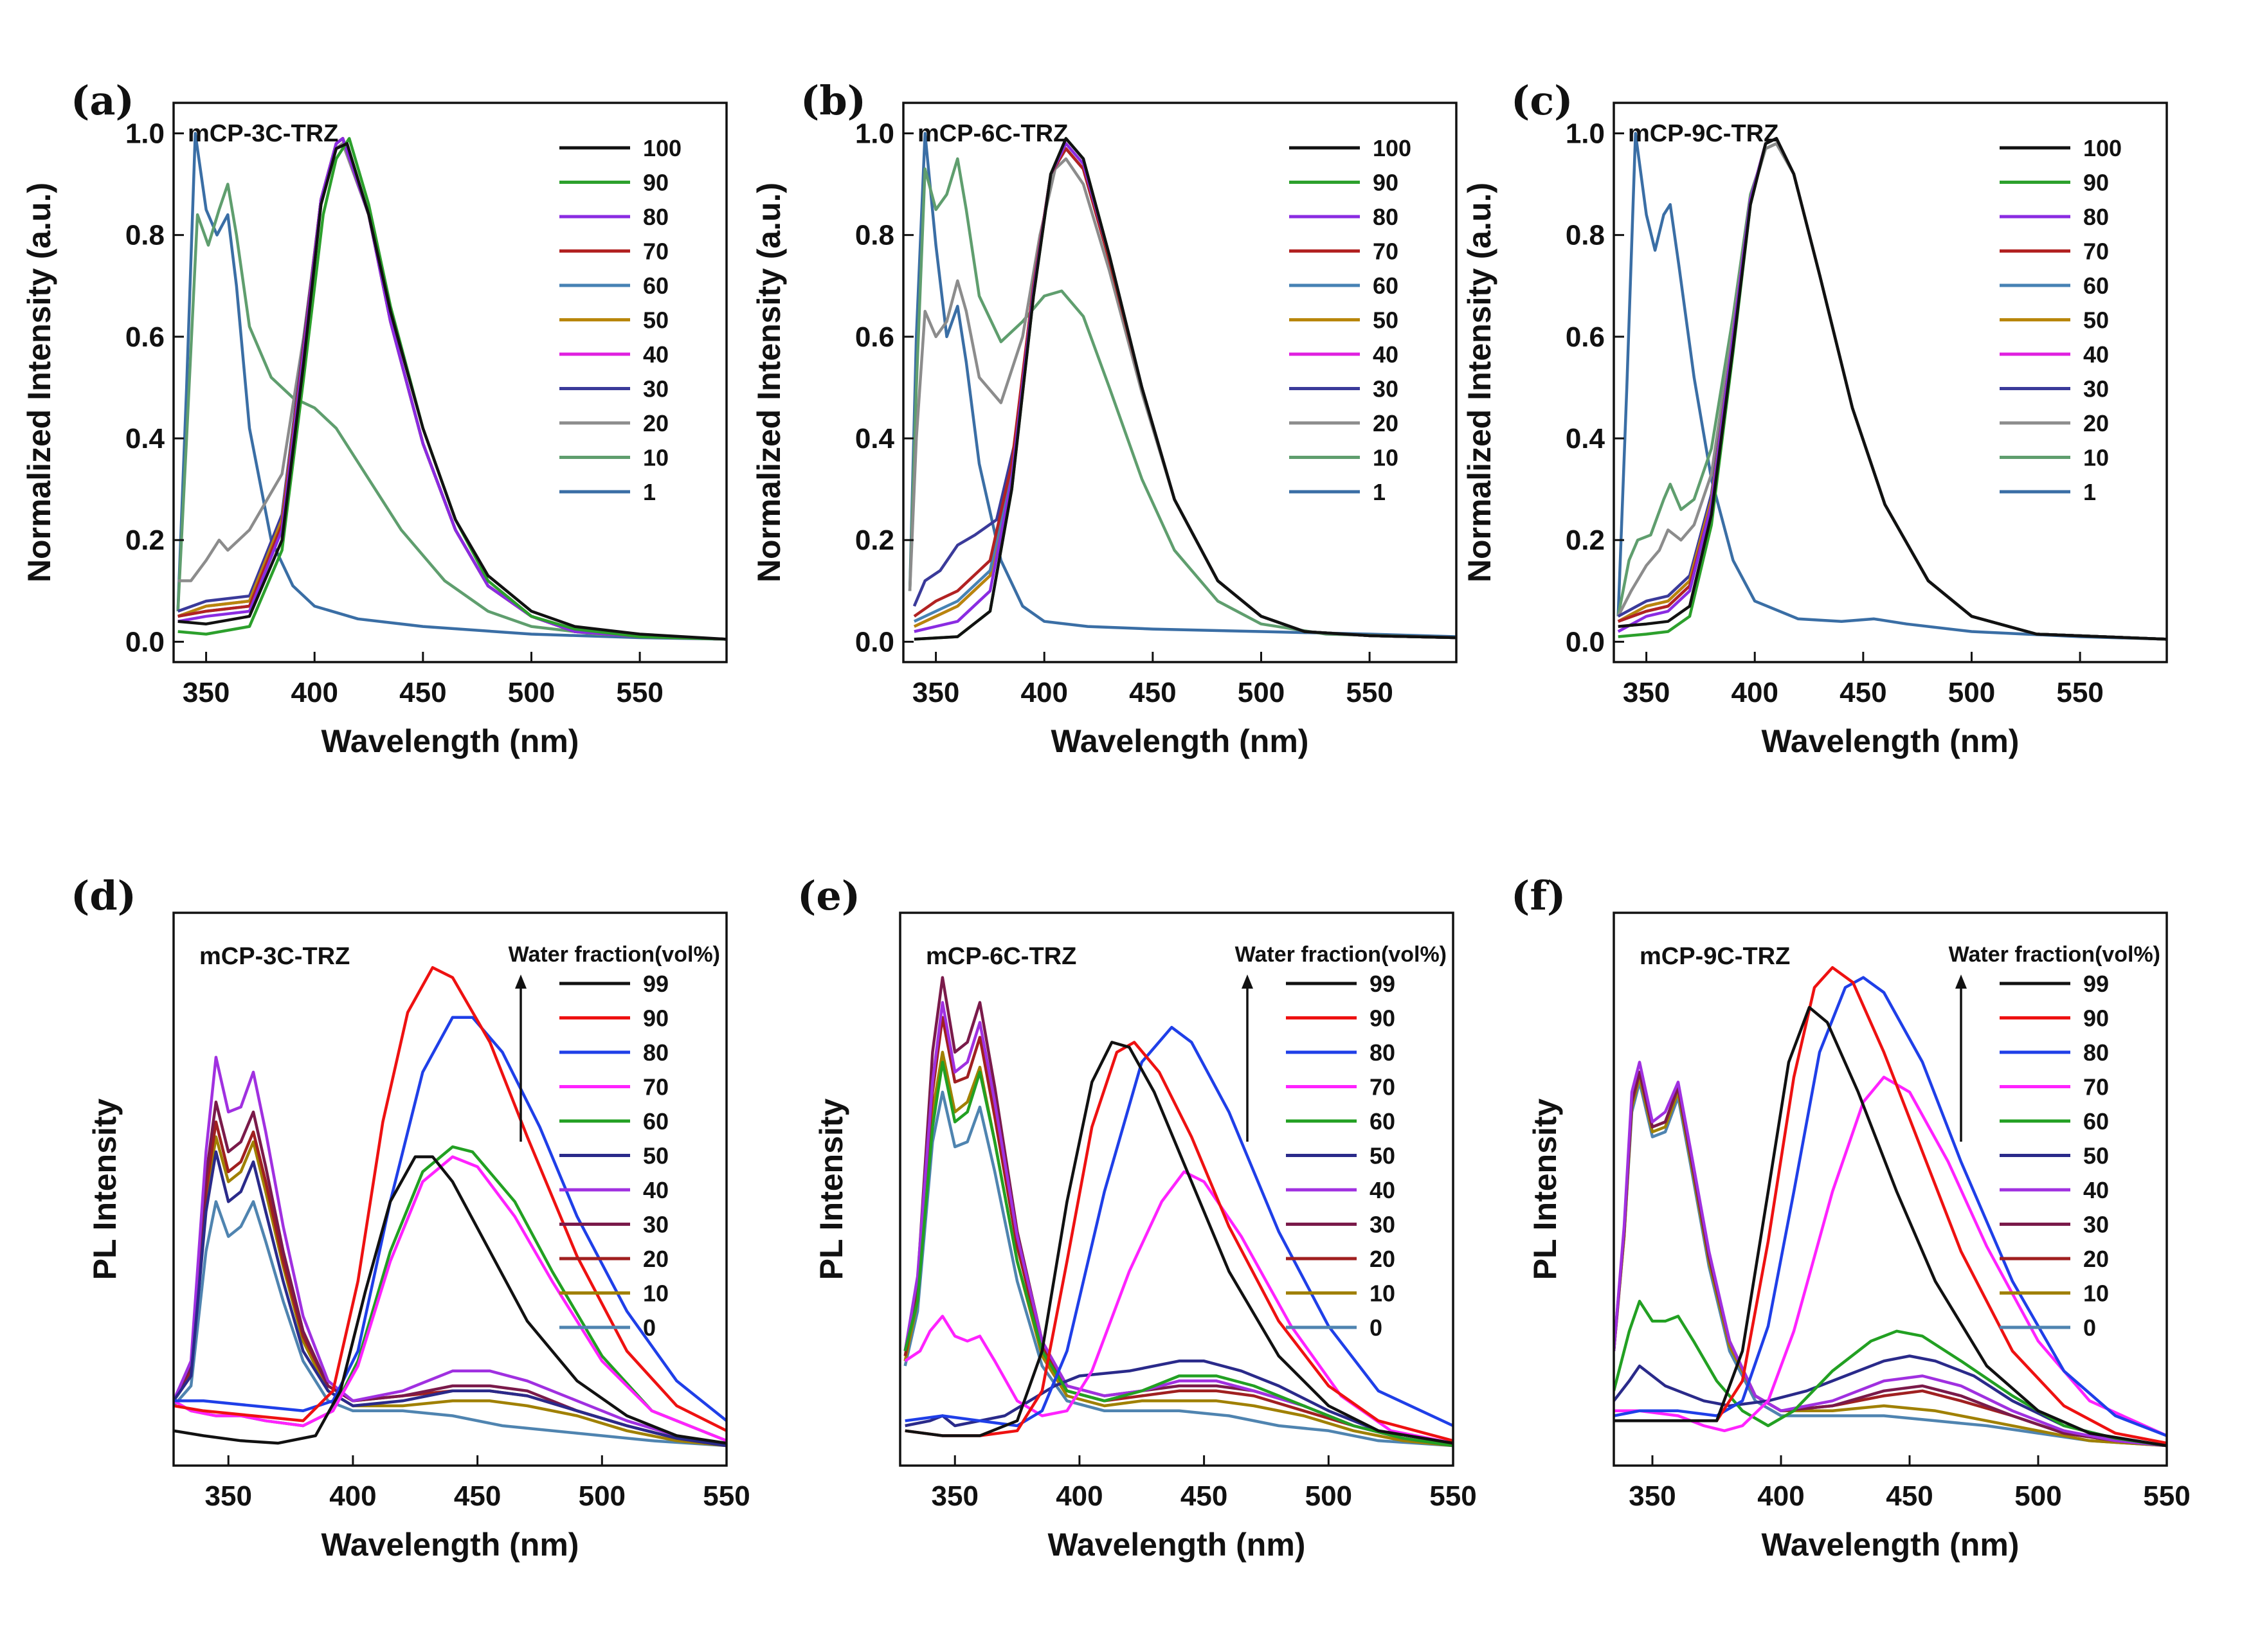 The height and width of the screenshot is (1652, 2242). I want to click on panel-label: (e), so click(829, 896).